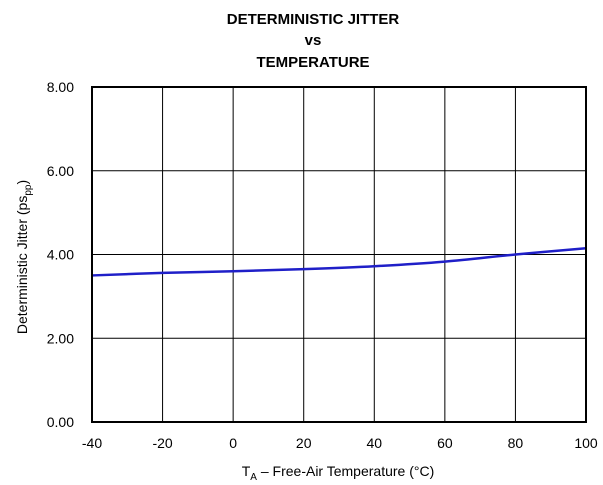 The image size is (603, 485). What do you see at coordinates (313, 40) in the screenshot?
I see `chart-title-line-2: vs` at bounding box center [313, 40].